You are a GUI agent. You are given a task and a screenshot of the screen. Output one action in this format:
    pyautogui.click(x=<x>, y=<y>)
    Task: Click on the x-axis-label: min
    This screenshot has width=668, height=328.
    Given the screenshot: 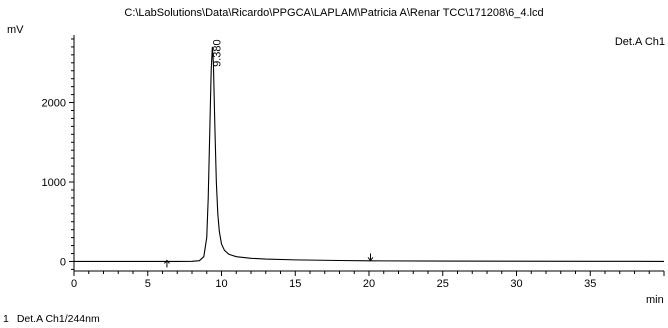 What is the action you would take?
    pyautogui.click(x=655, y=300)
    